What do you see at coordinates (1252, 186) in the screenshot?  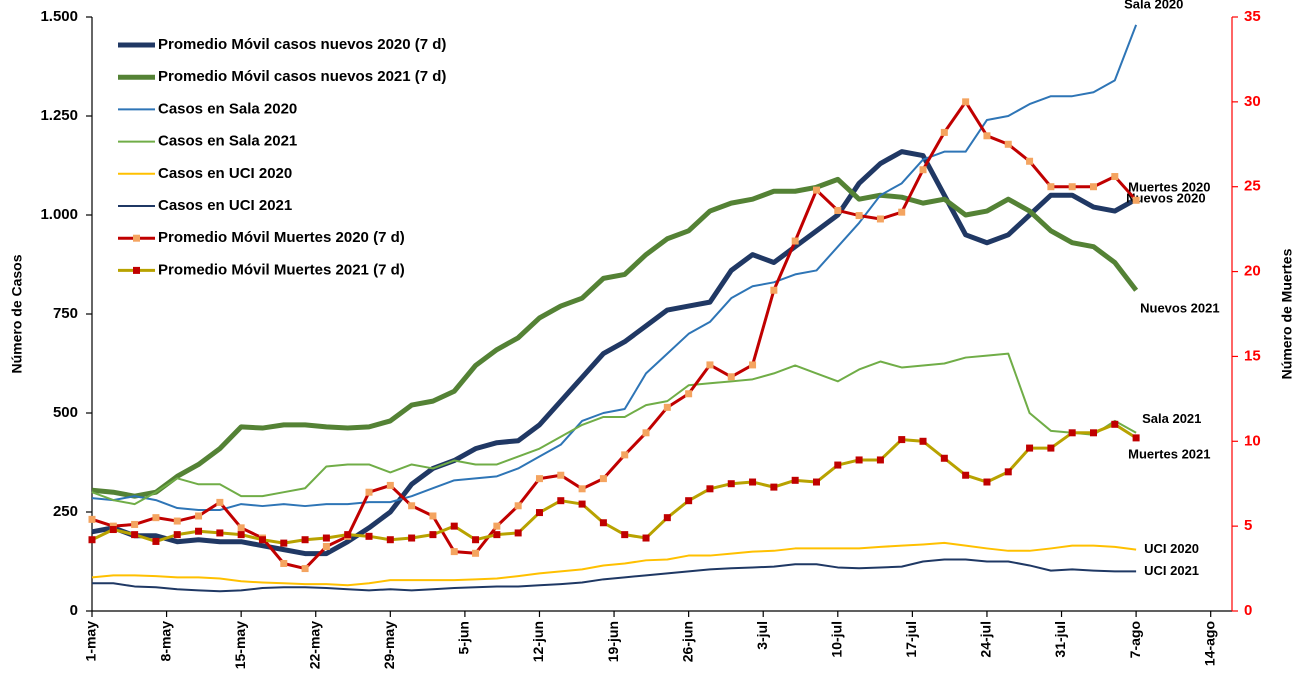 I see `y2-tick-label: 25` at bounding box center [1252, 186].